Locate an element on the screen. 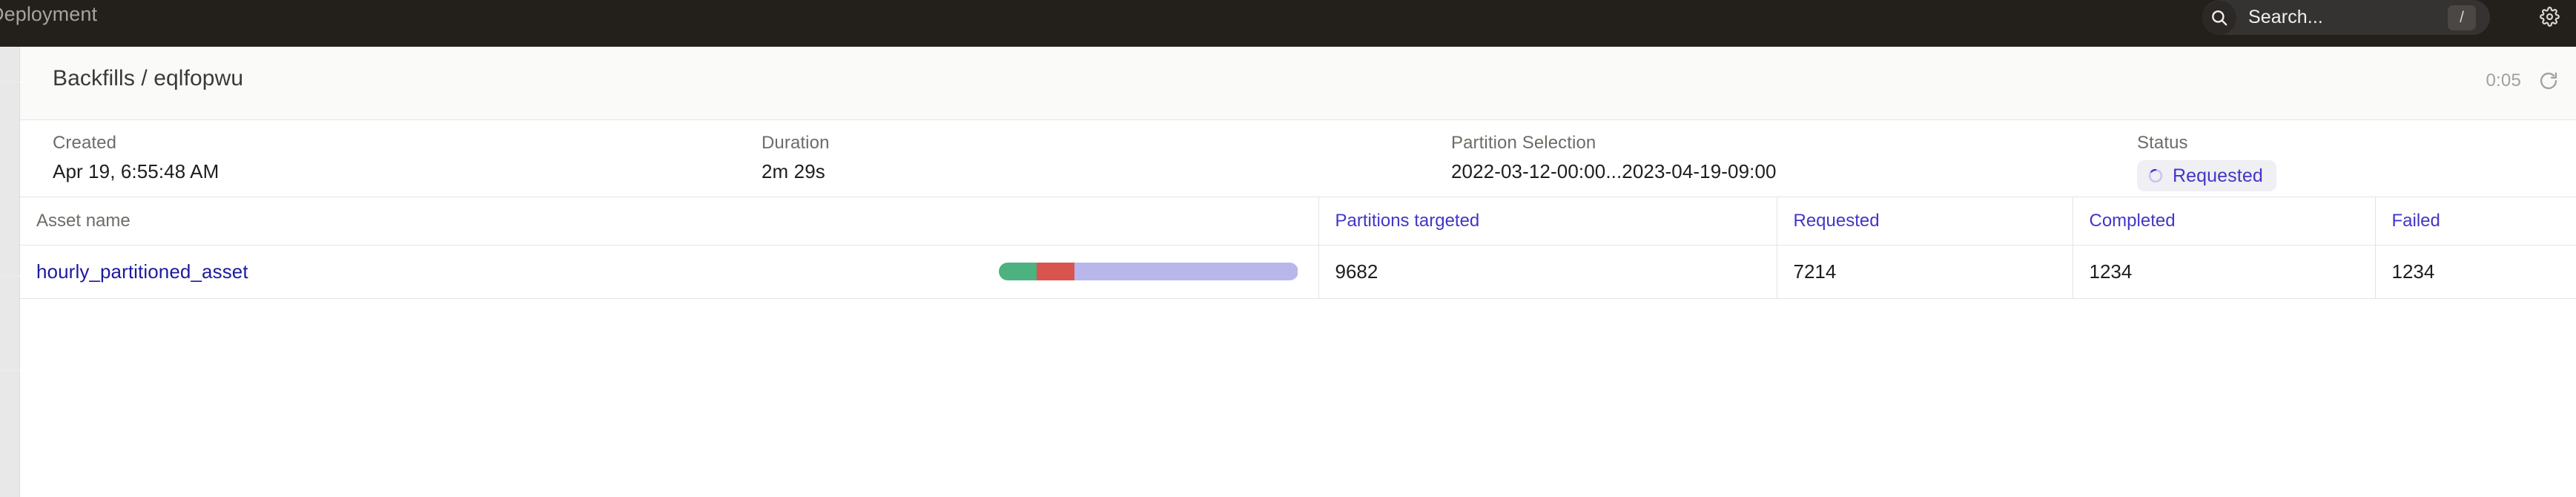 The image size is (2576, 497). gear-icon is located at coordinates (2549, 16).